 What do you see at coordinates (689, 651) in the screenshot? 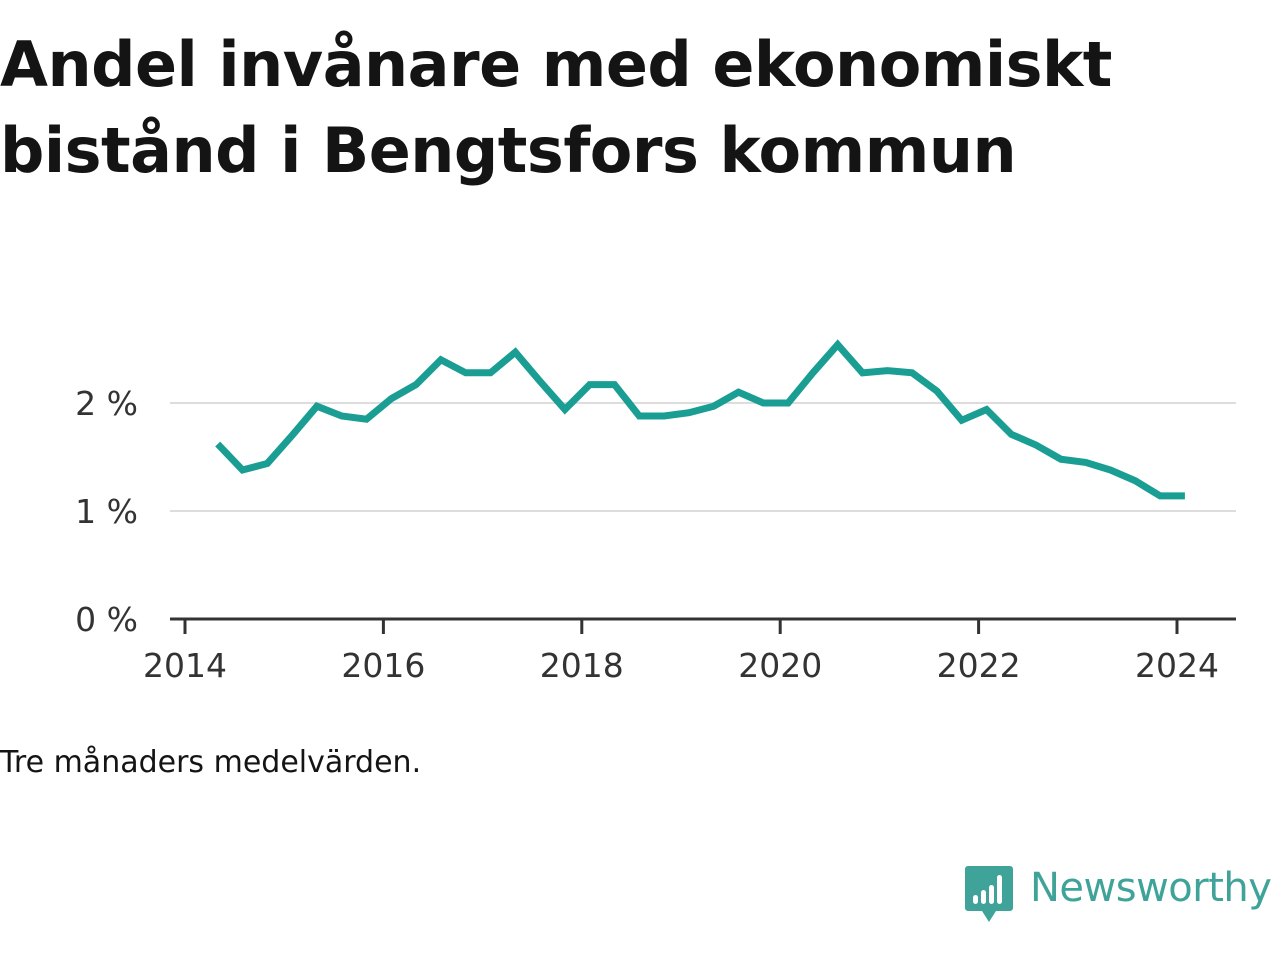
I see `x-axis: 2014 2016 2018 2020 2022 2024` at bounding box center [689, 651].